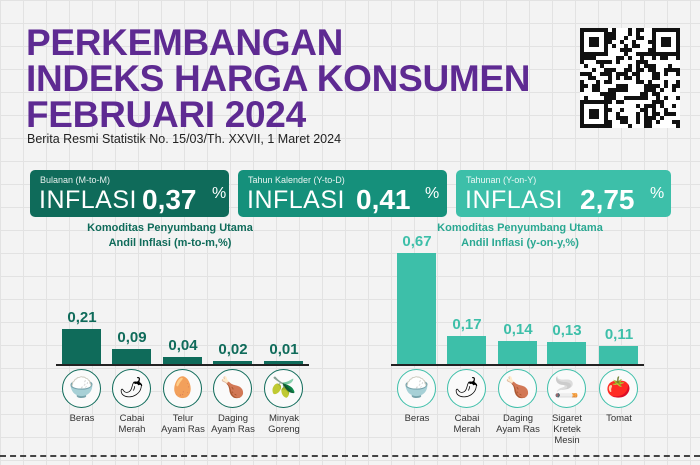 The image size is (700, 465). I want to click on bar-value-label: 0,13, so click(567, 331).